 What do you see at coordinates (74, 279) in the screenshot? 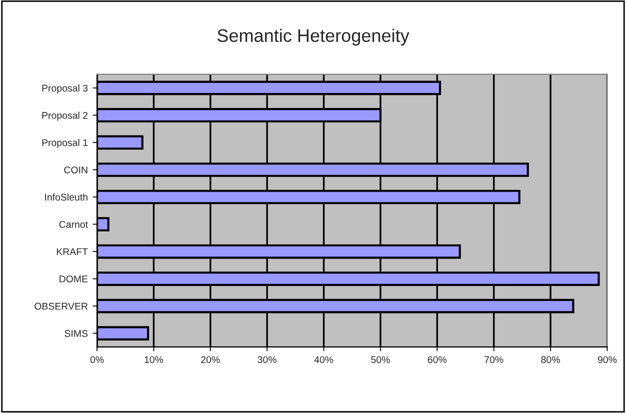
I see `y-tick-label: DOME` at bounding box center [74, 279].